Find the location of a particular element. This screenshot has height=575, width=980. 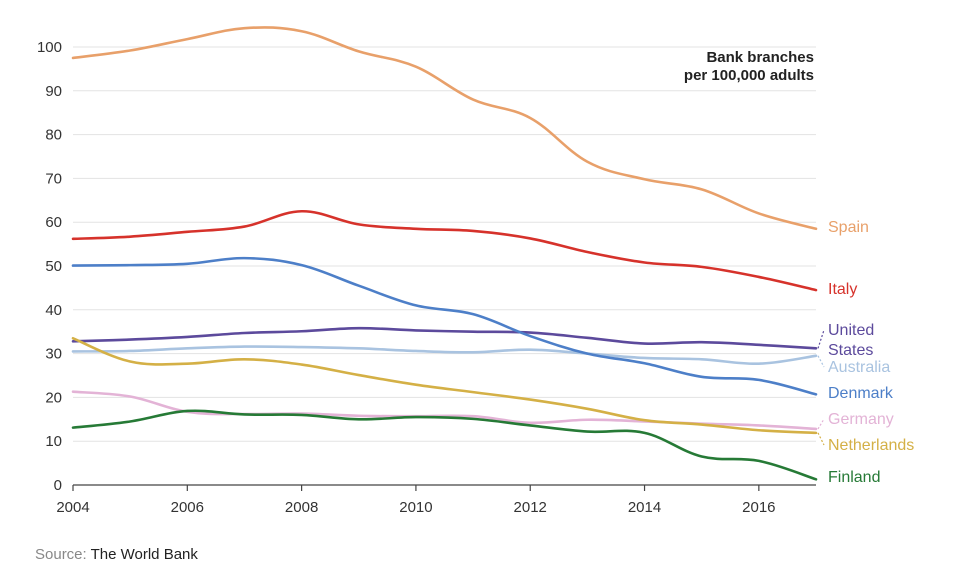

y-tick-label: 70 is located at coordinates (53, 178).